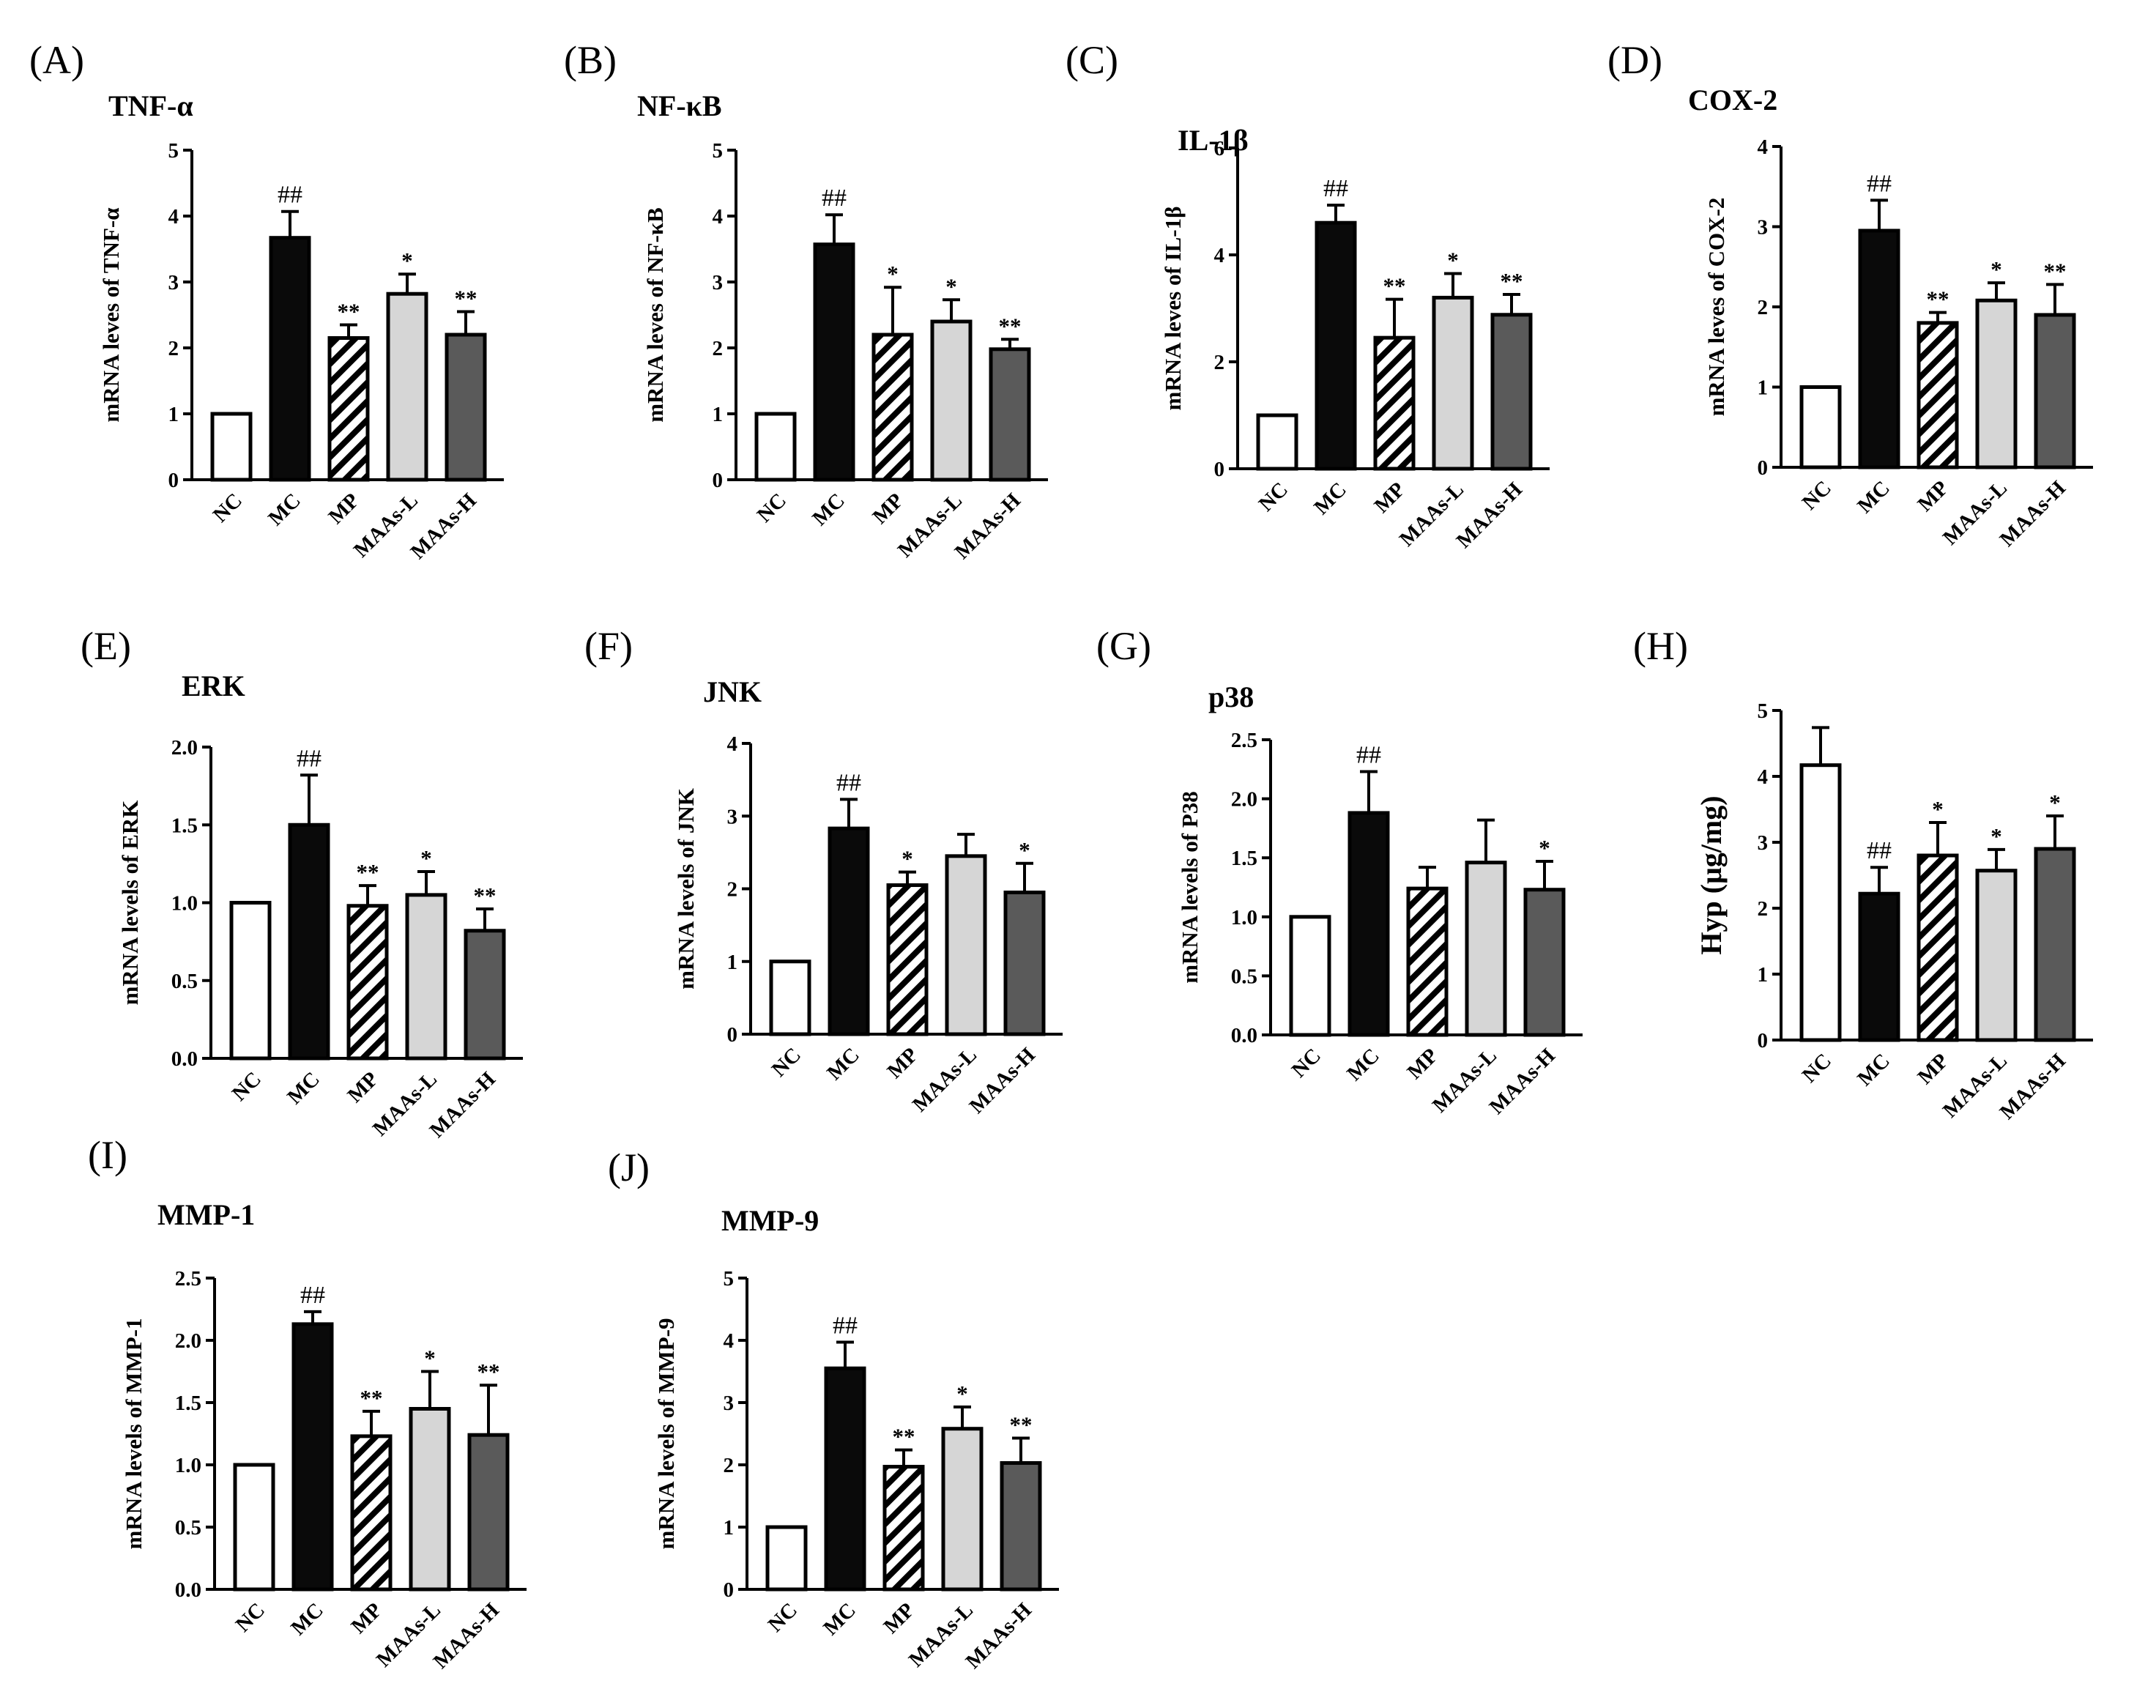  I want to click on y-tick-label: 6, so click(1219, 148).